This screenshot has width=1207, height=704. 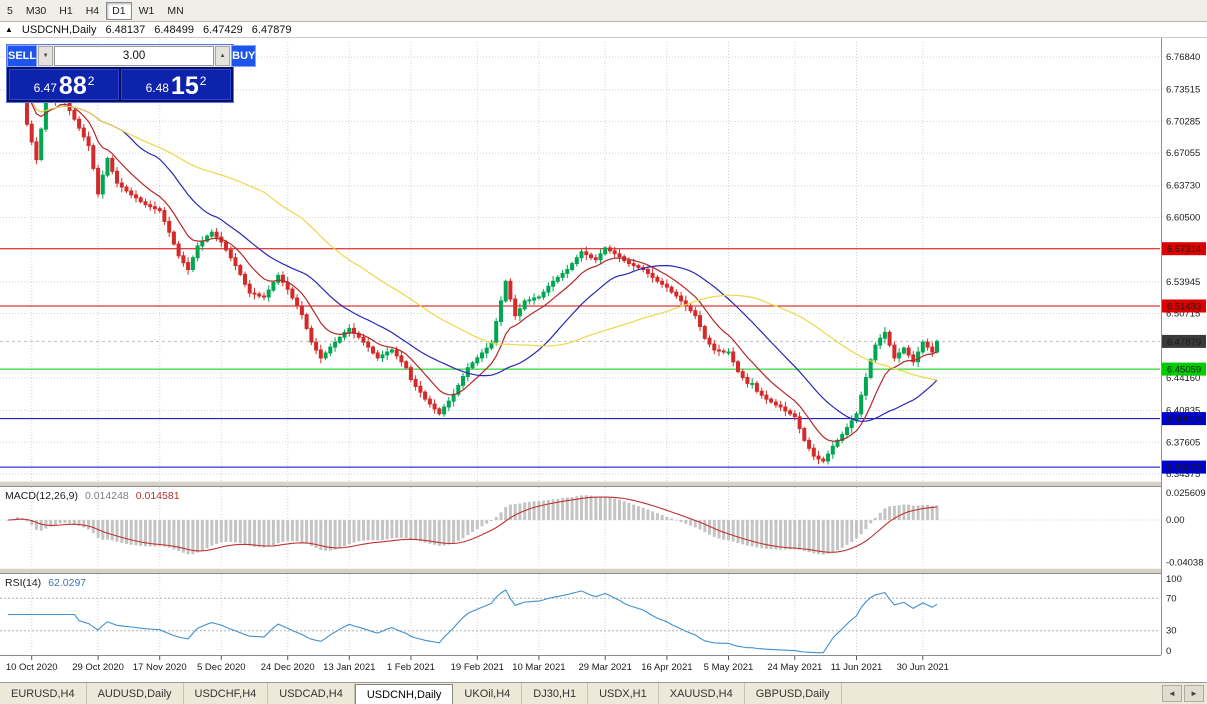 I want to click on svg-text: 6.76840, so click(x=1183, y=57).